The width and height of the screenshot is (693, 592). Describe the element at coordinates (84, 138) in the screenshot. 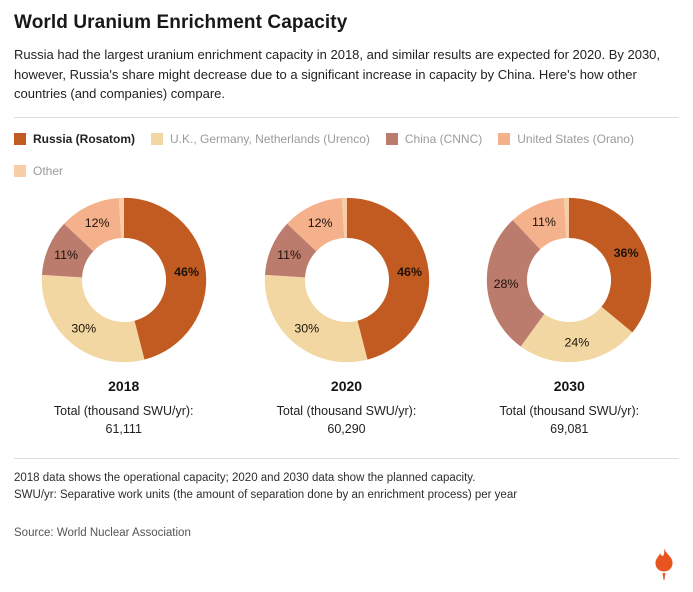

I see `legend-label: Russia (Rosatom)` at that location.